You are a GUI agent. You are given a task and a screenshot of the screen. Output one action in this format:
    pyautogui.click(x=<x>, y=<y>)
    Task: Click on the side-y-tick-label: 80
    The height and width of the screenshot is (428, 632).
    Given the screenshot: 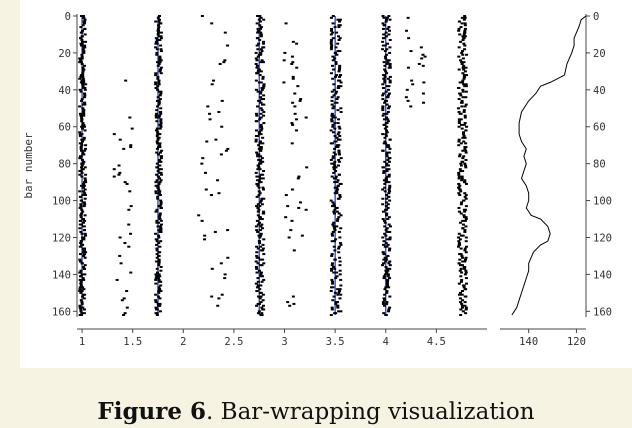 What is the action you would take?
    pyautogui.click(x=599, y=165)
    